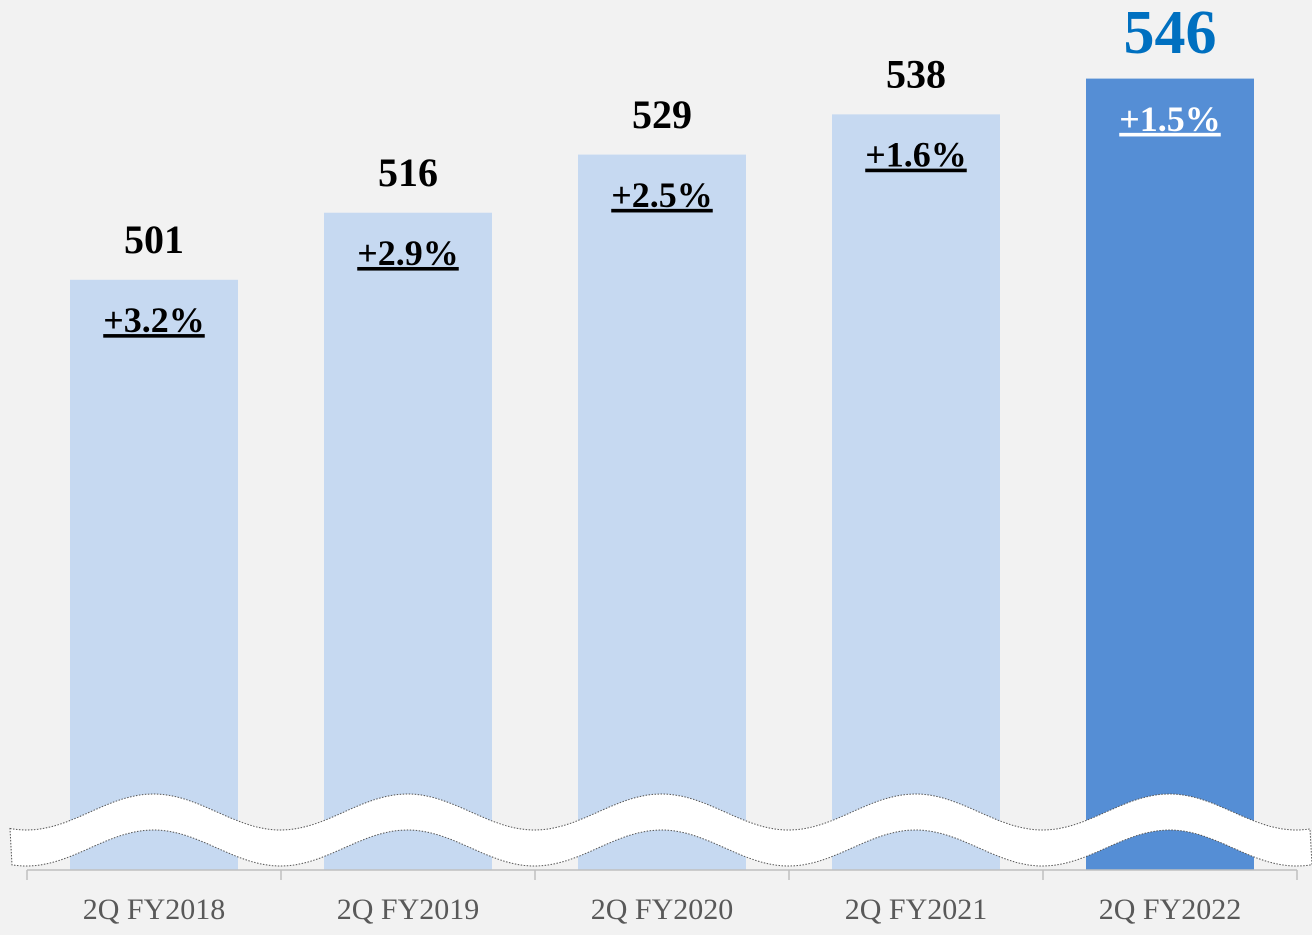  I want to click on value-label: 516, so click(408, 172).